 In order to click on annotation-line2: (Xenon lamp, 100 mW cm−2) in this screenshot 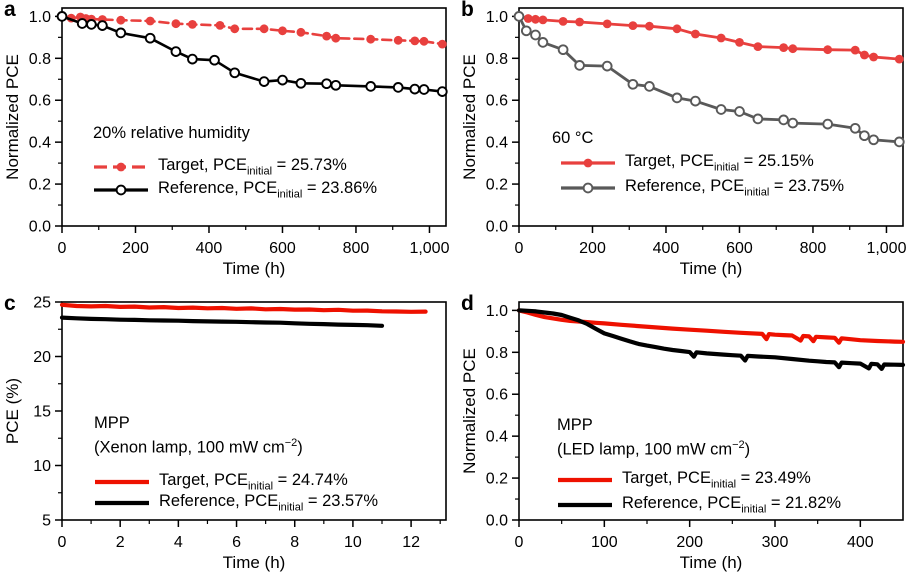, I will do `click(198, 447)`.